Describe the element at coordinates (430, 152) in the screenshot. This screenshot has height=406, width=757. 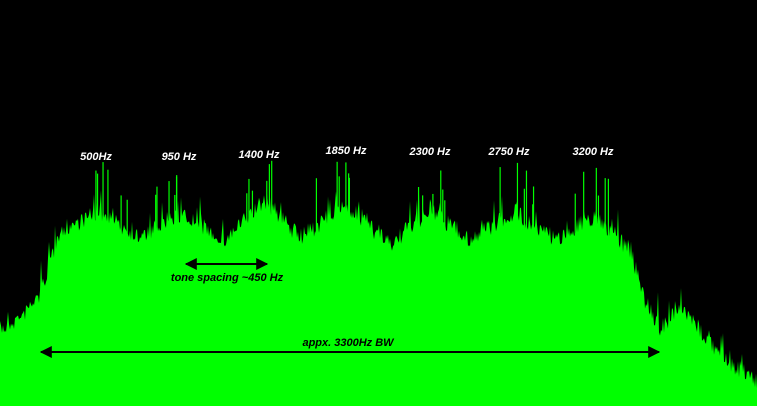
I see `tone-label: 2300 Hz` at that location.